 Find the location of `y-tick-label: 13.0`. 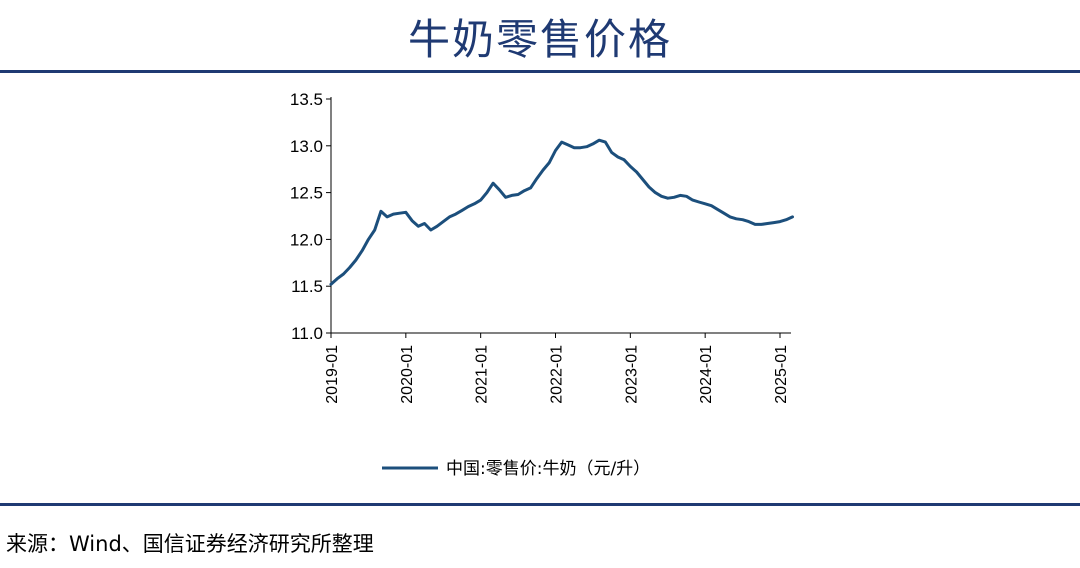

y-tick-label: 13.0 is located at coordinates (306, 146).